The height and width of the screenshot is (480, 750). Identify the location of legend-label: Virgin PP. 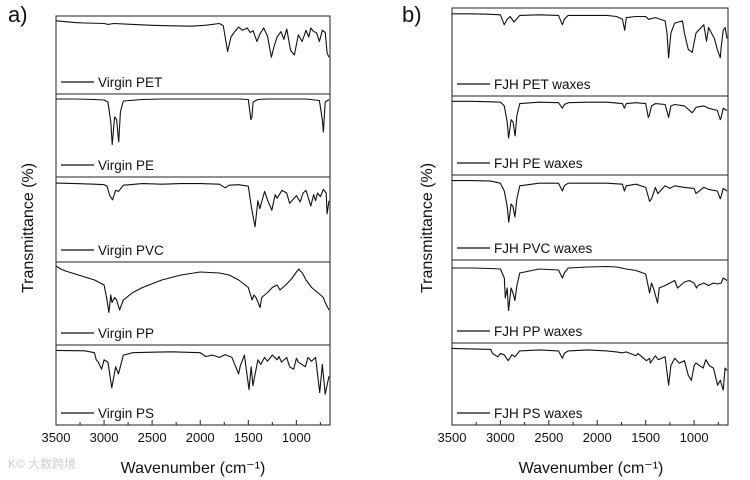
(126, 333).